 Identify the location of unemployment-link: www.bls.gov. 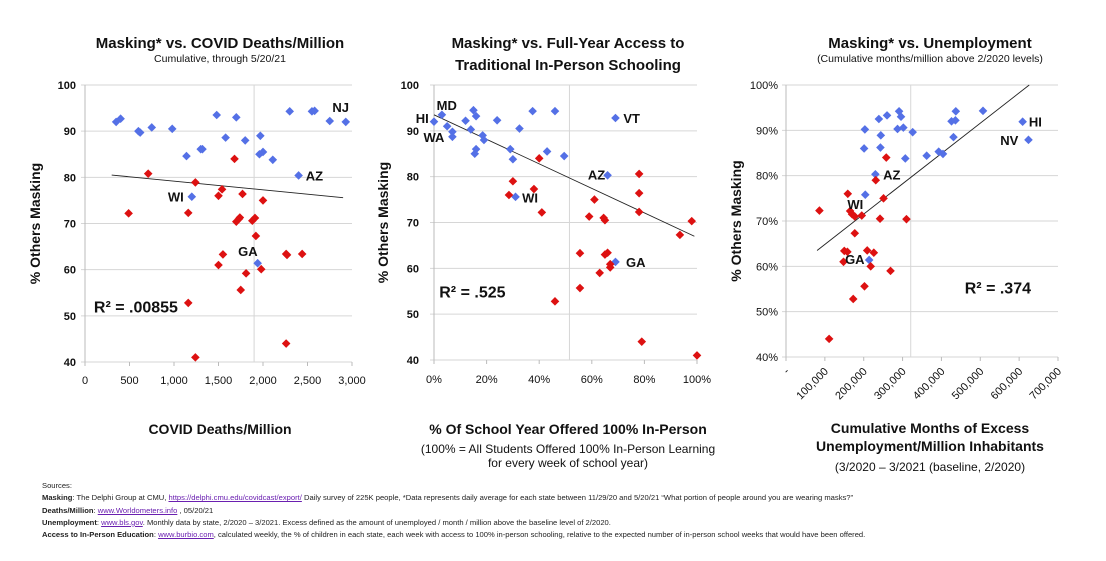
(122, 522).